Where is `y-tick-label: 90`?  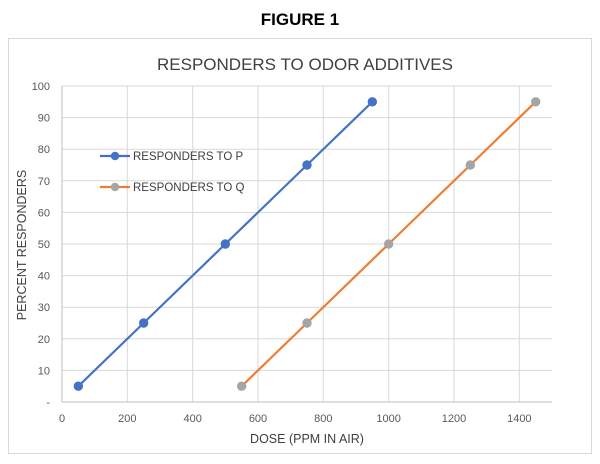 y-tick-label: 90 is located at coordinates (44, 119).